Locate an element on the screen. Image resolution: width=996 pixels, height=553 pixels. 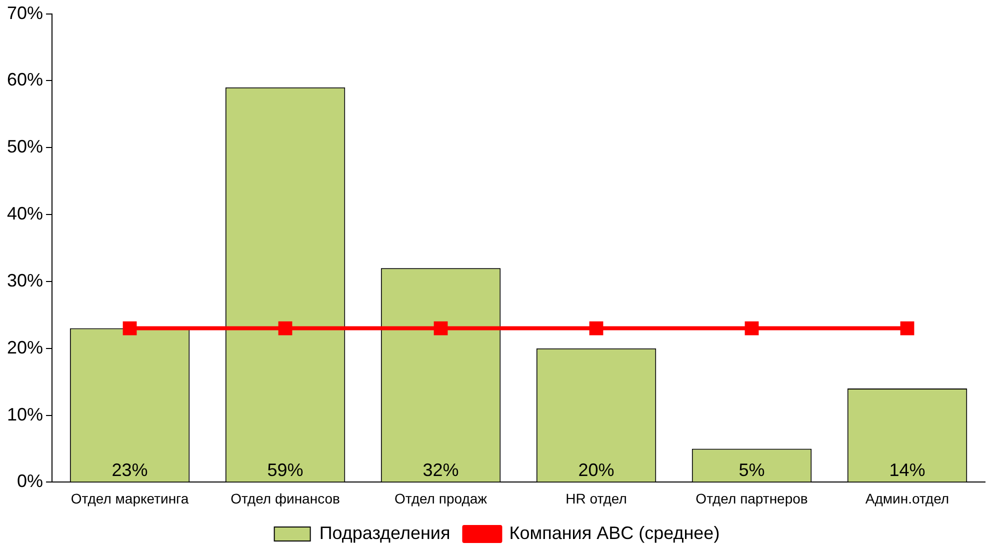
y-tick-label: 60% is located at coordinates (25, 80).